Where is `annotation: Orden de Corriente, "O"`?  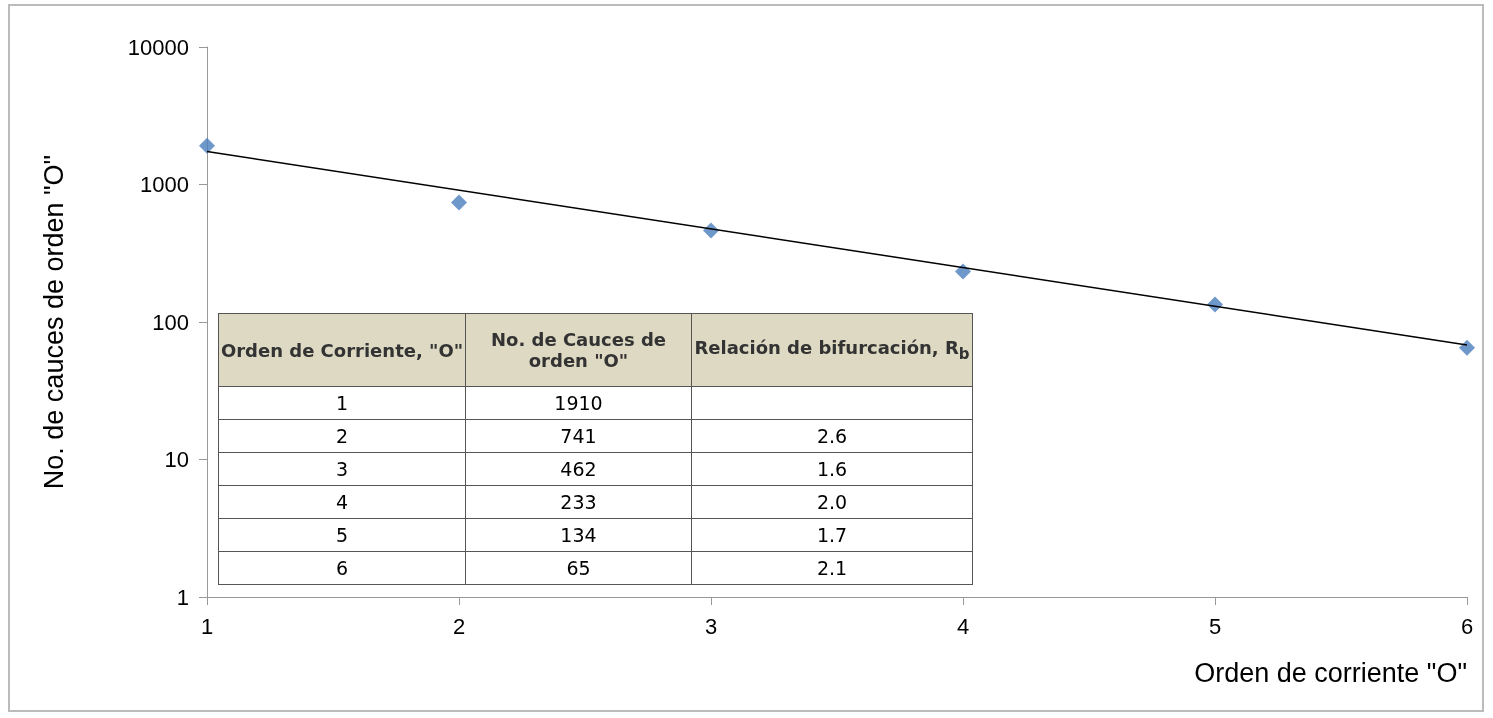
annotation: Orden de Corriente, "O" is located at coordinates (342, 350).